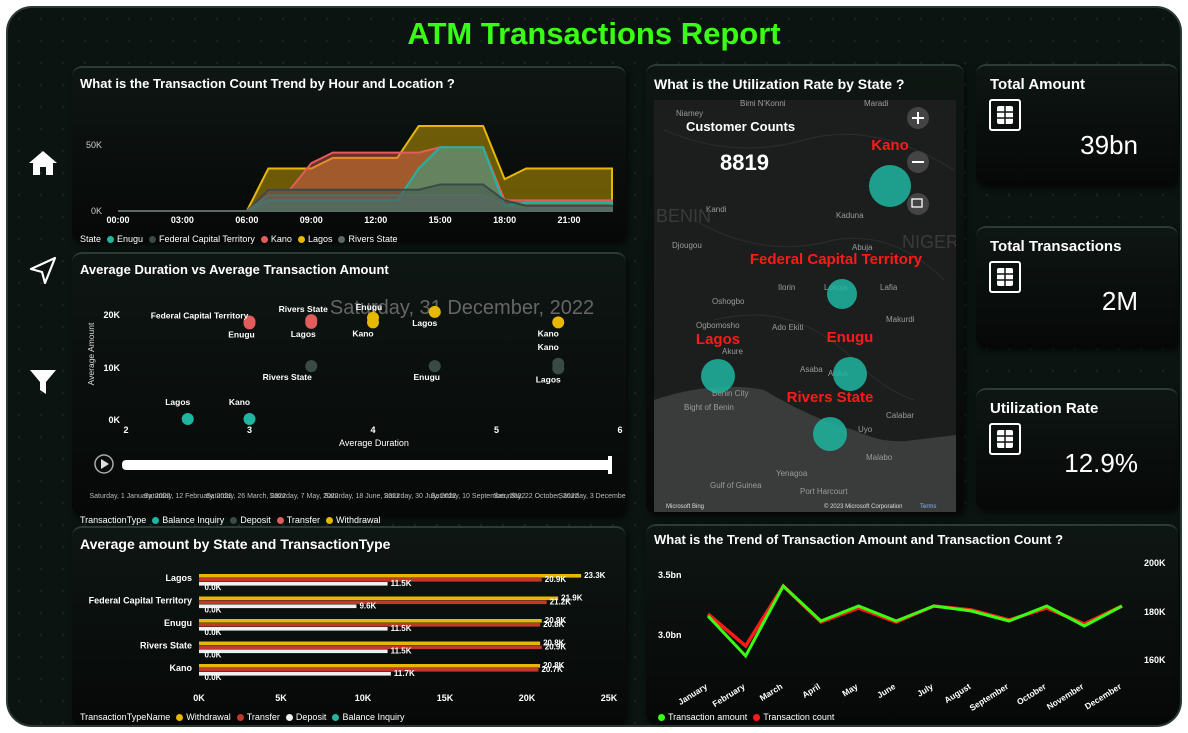 The image size is (1188, 733). Describe the element at coordinates (373, 239) in the screenshot. I see `legend-label: Rivers State` at that location.